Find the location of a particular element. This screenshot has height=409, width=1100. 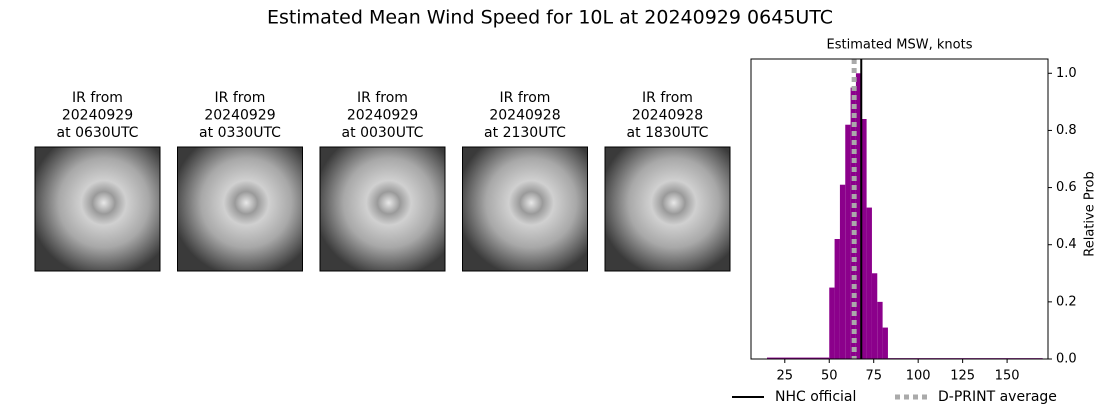

chart-title: Estimated MSW, knots is located at coordinates (900, 45).